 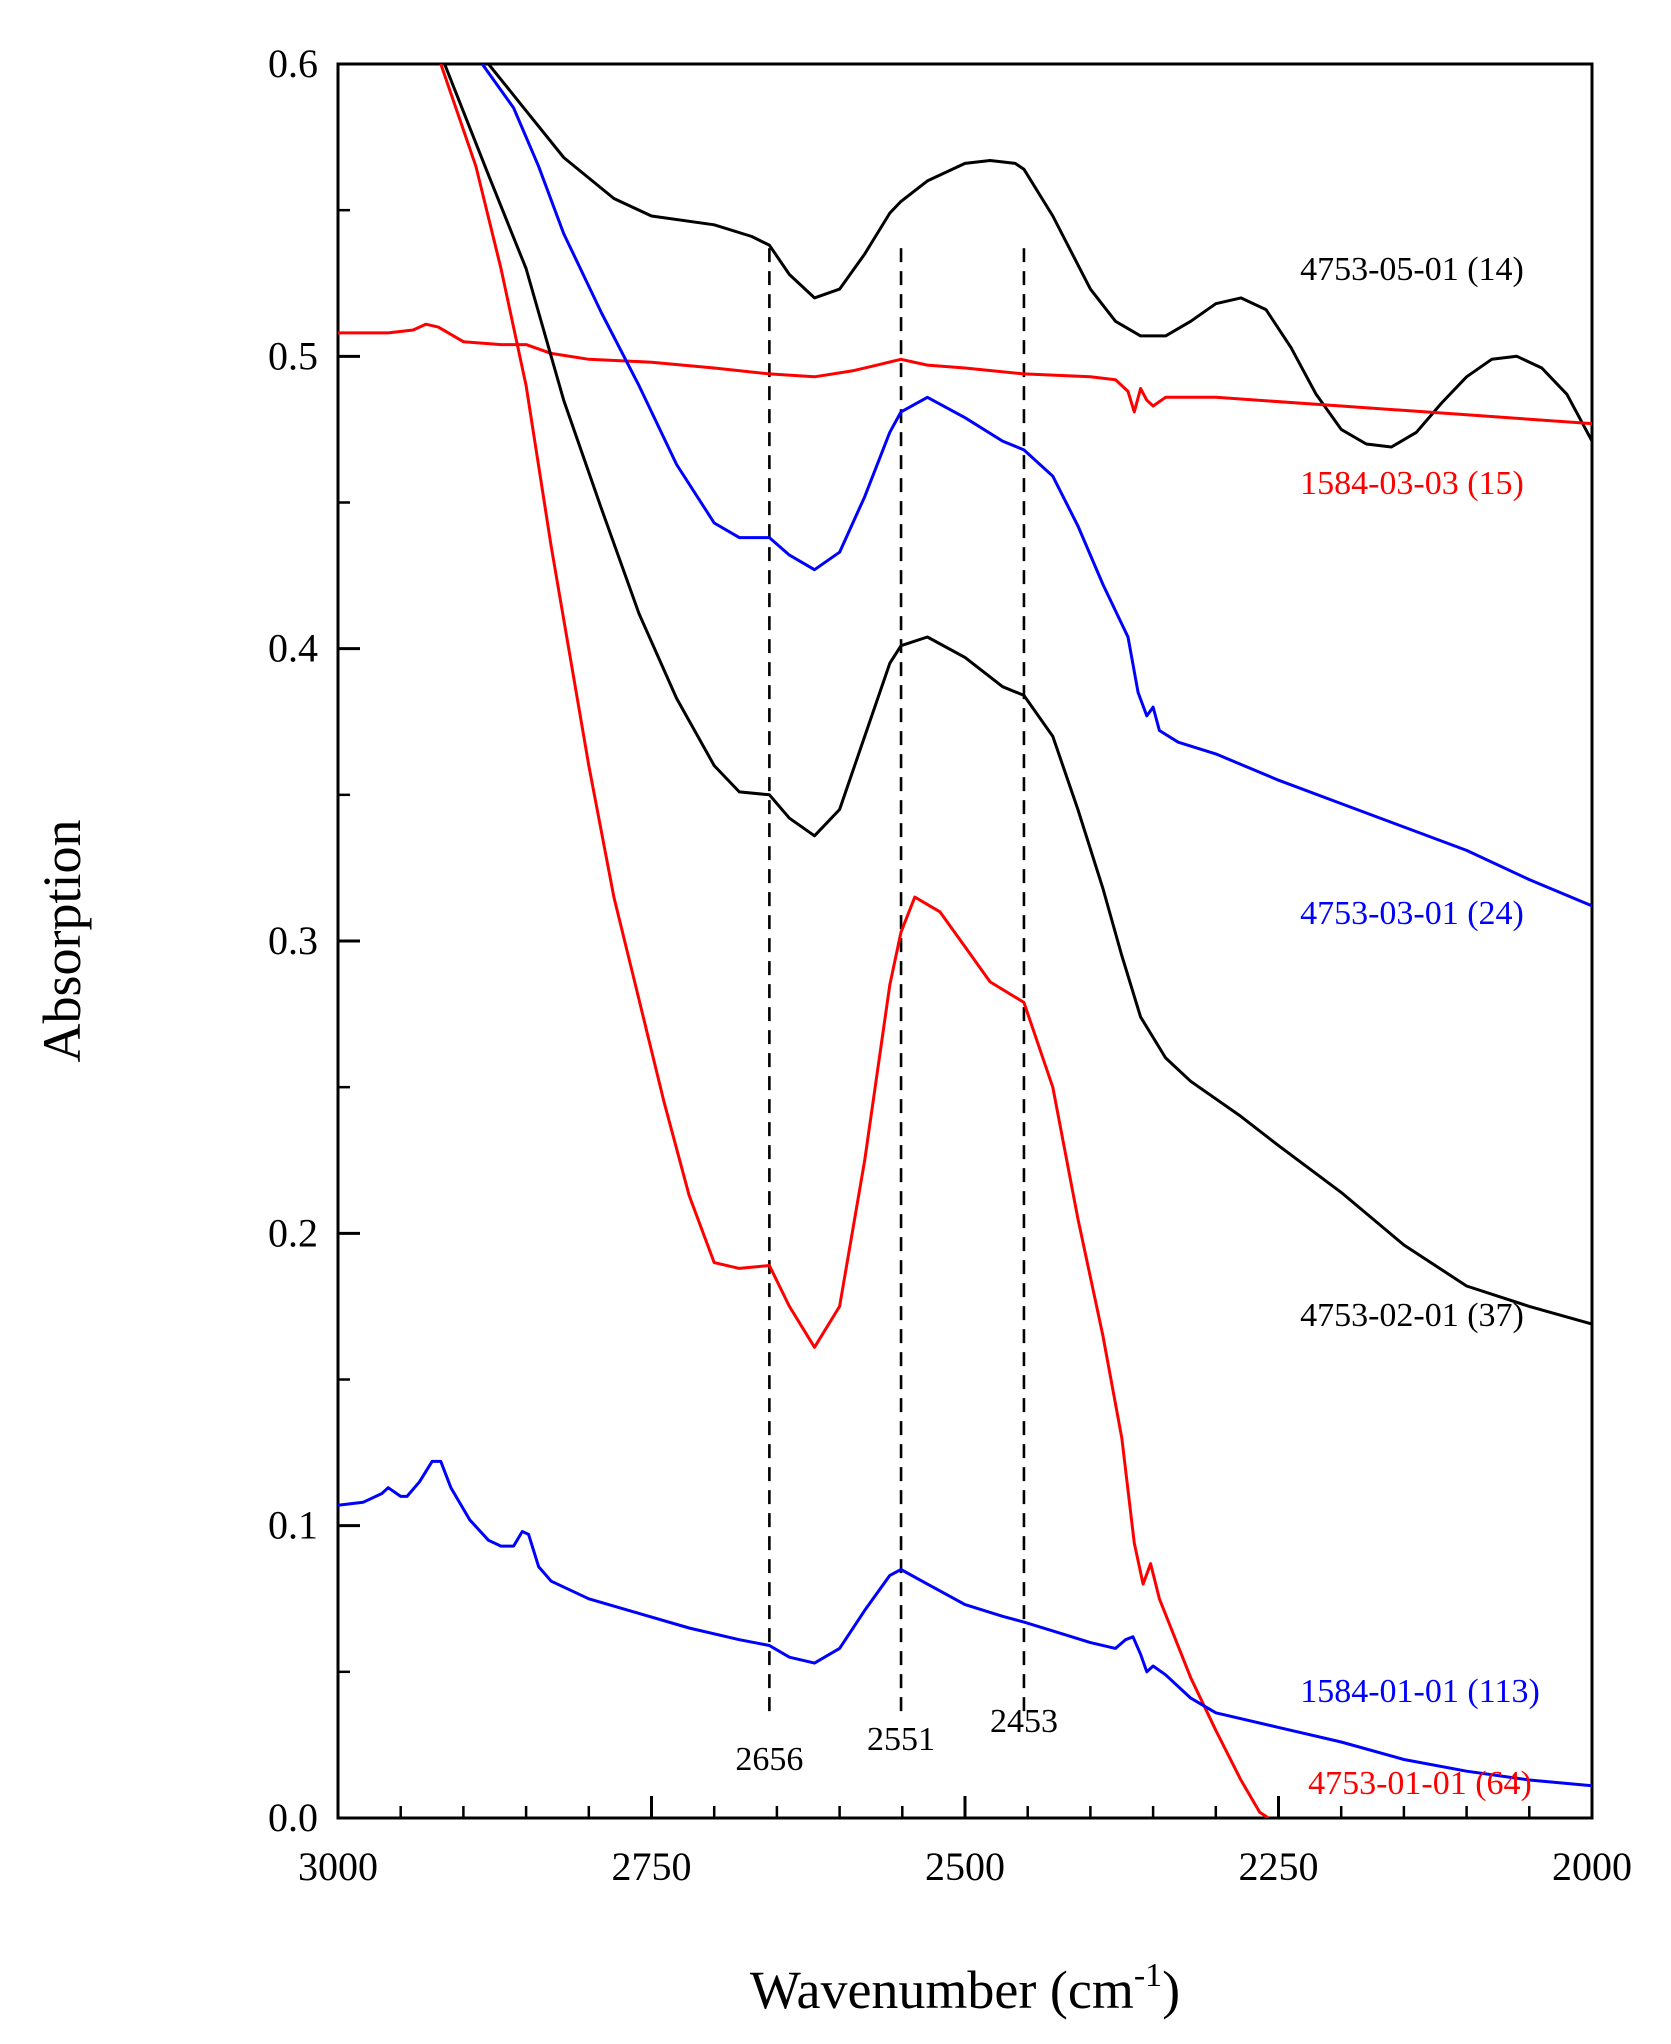 What do you see at coordinates (293, 1232) in the screenshot?
I see `y-tick-label: 0.2` at bounding box center [293, 1232].